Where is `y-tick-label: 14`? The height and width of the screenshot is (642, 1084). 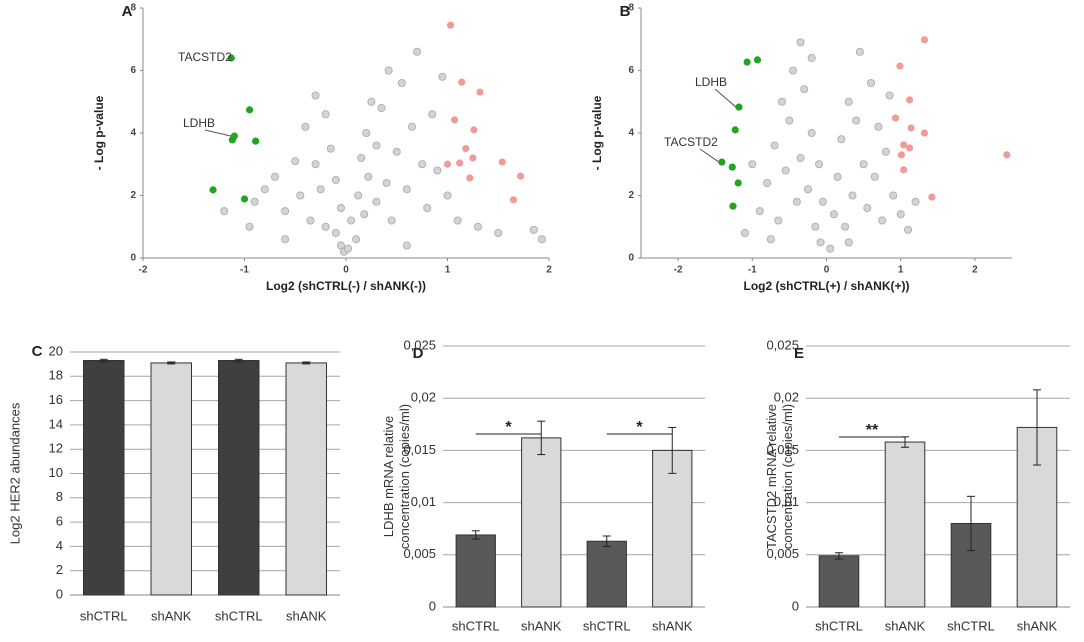
y-tick-label: 14 is located at coordinates (56, 423).